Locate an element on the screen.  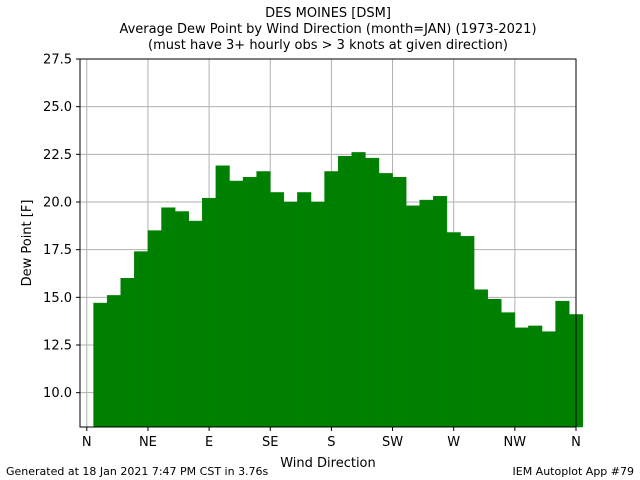
footer-app-credit: IEM Autoplot App #79 is located at coordinates (573, 471).